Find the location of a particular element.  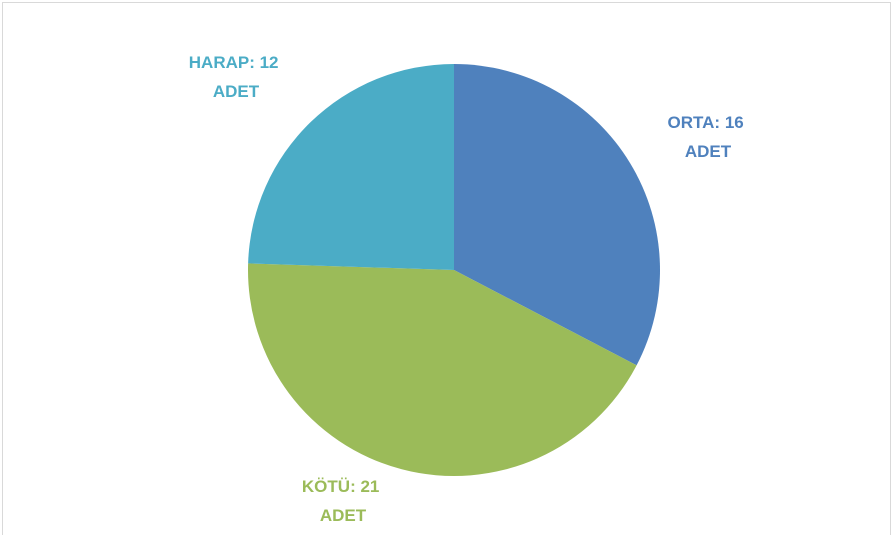

data-label: KÖTÜ: 21 ADET is located at coordinates (343, 501).